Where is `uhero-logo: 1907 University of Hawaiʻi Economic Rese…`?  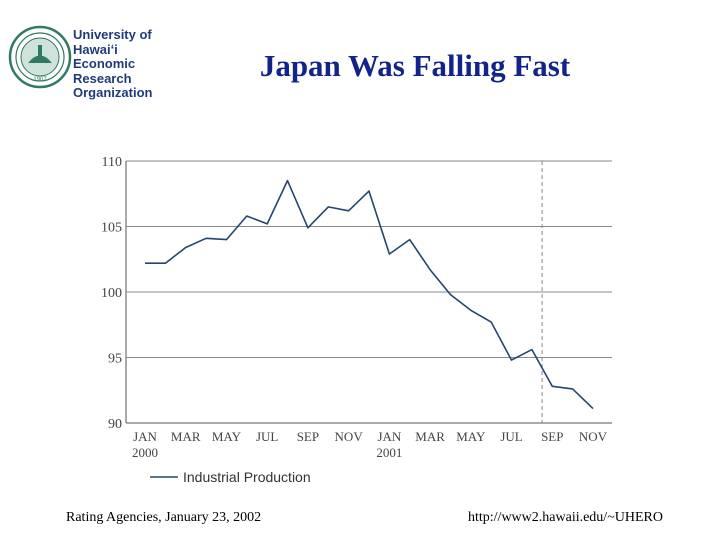 uhero-logo: 1907 University of Hawaiʻi Economic Rese… is located at coordinates (90, 58).